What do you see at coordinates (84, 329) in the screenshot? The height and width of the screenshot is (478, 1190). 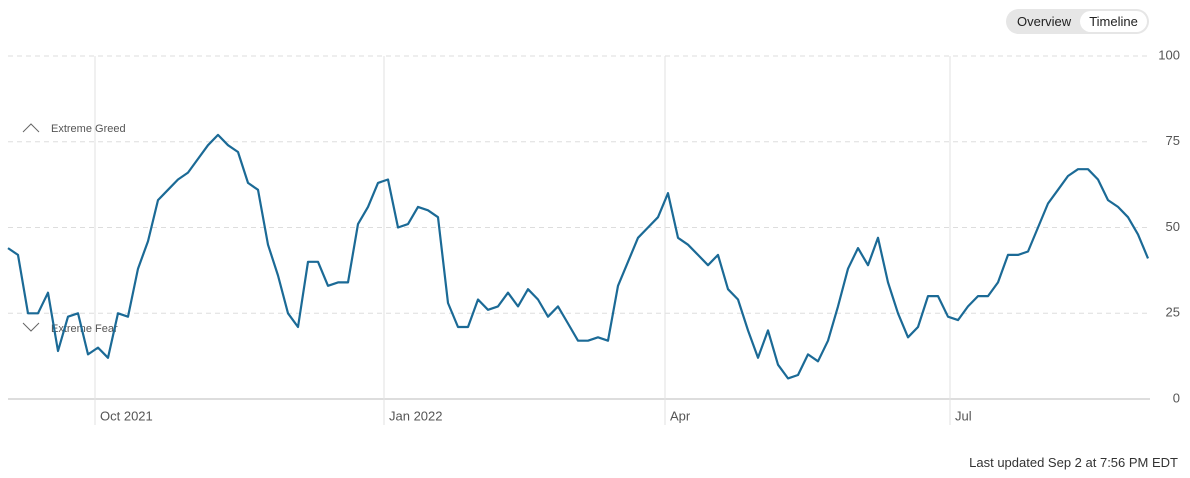 I see `annotation: Extreme Fear` at bounding box center [84, 329].